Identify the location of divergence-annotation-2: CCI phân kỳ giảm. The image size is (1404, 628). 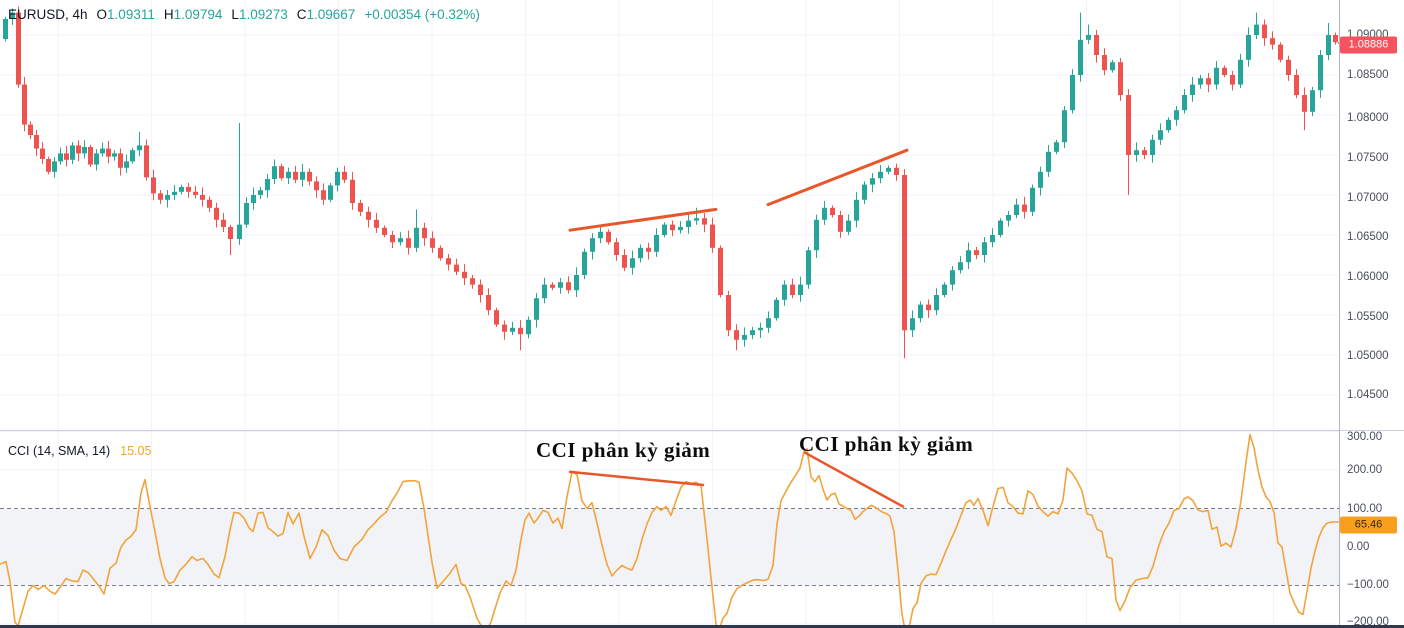
(886, 444).